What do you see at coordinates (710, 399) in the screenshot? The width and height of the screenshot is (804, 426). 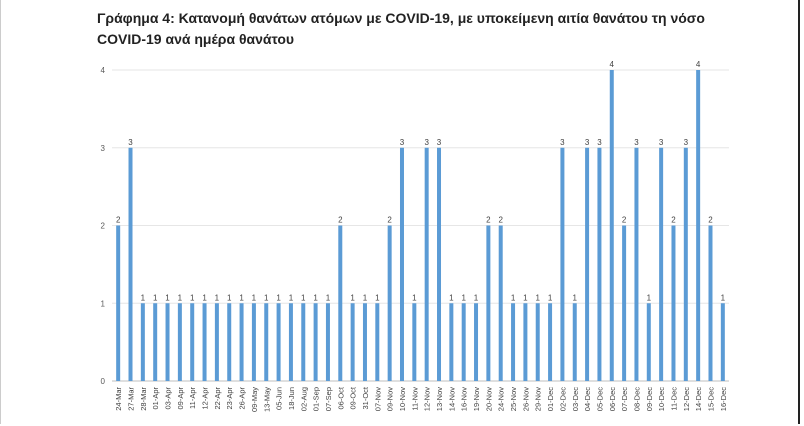 I see `x-tick-label: 15-Dec` at bounding box center [710, 399].